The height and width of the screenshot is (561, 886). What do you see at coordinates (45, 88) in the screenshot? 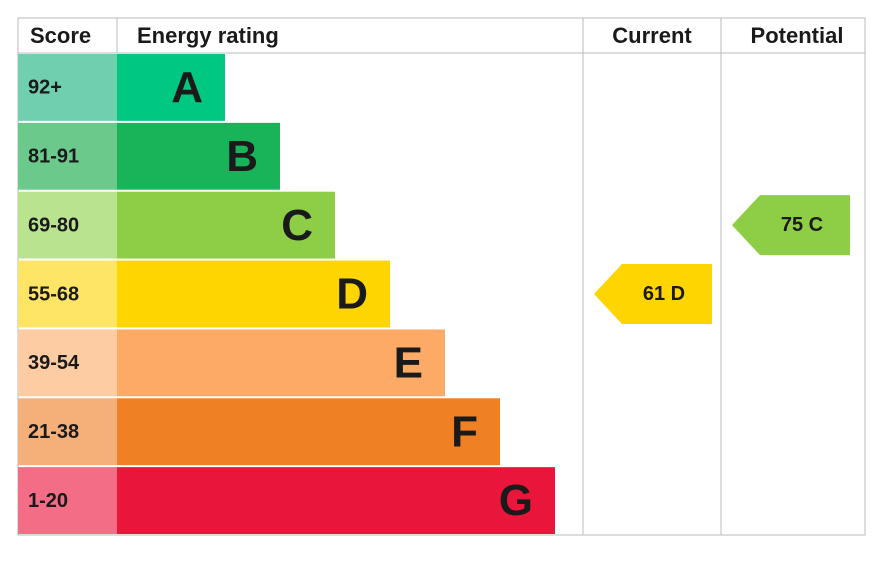
I see `score-label: 92+` at bounding box center [45, 88].